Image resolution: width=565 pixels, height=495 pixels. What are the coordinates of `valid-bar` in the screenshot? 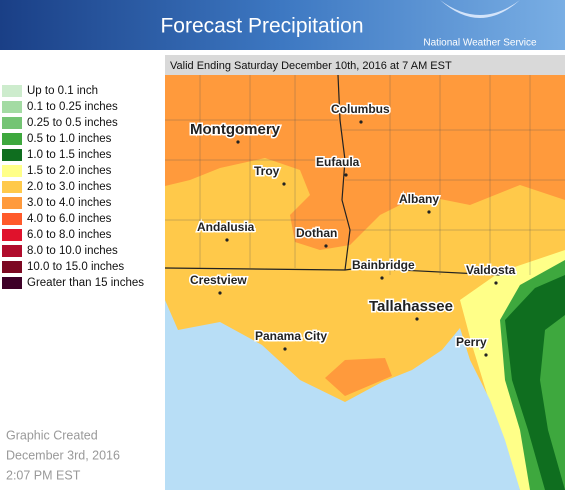 It's located at (365, 65).